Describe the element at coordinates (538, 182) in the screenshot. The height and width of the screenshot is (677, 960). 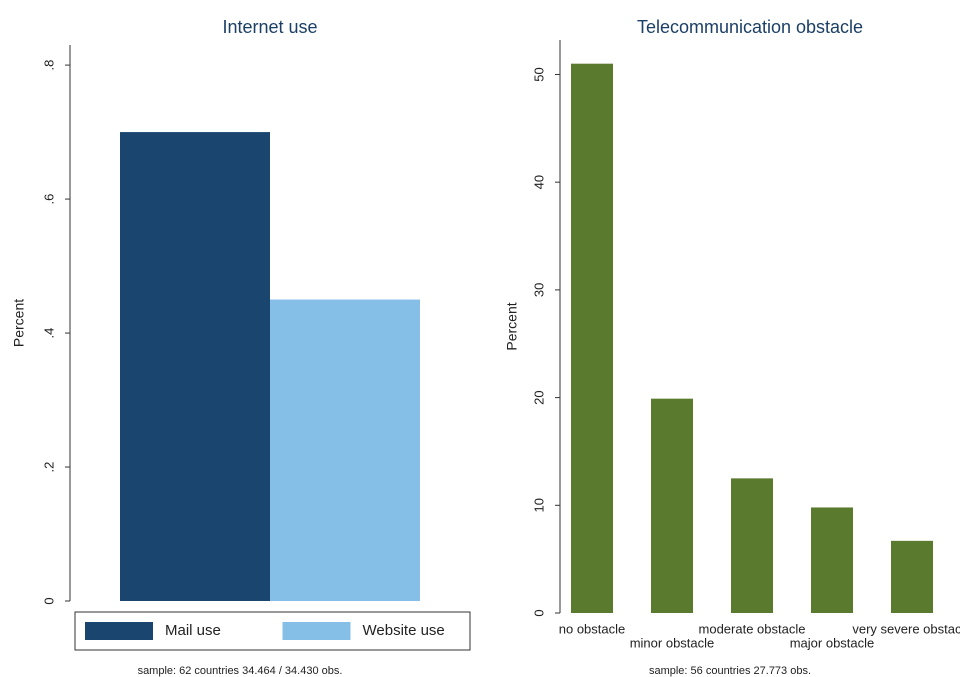
I see `y-tick-label: 40` at that location.